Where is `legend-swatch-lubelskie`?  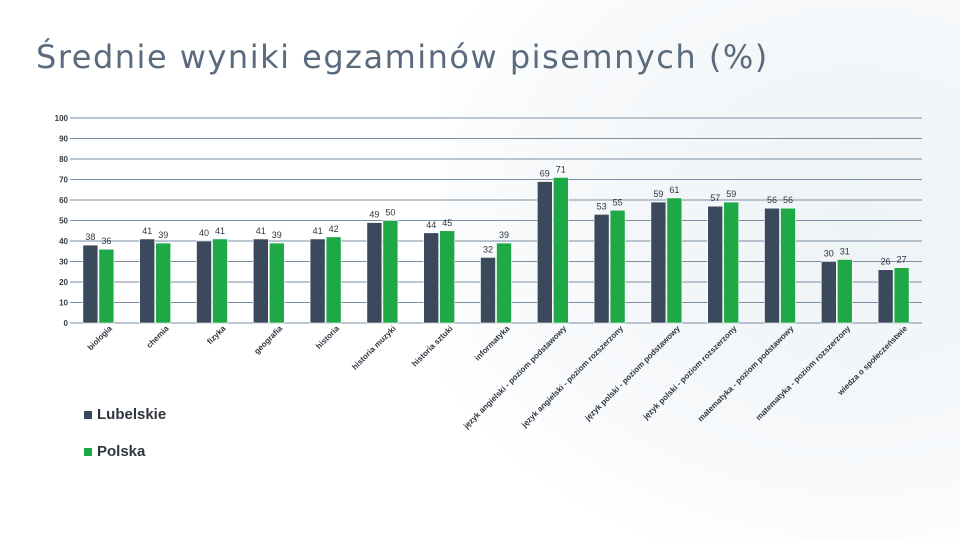
legend-swatch-lubelskie is located at coordinates (88, 414).